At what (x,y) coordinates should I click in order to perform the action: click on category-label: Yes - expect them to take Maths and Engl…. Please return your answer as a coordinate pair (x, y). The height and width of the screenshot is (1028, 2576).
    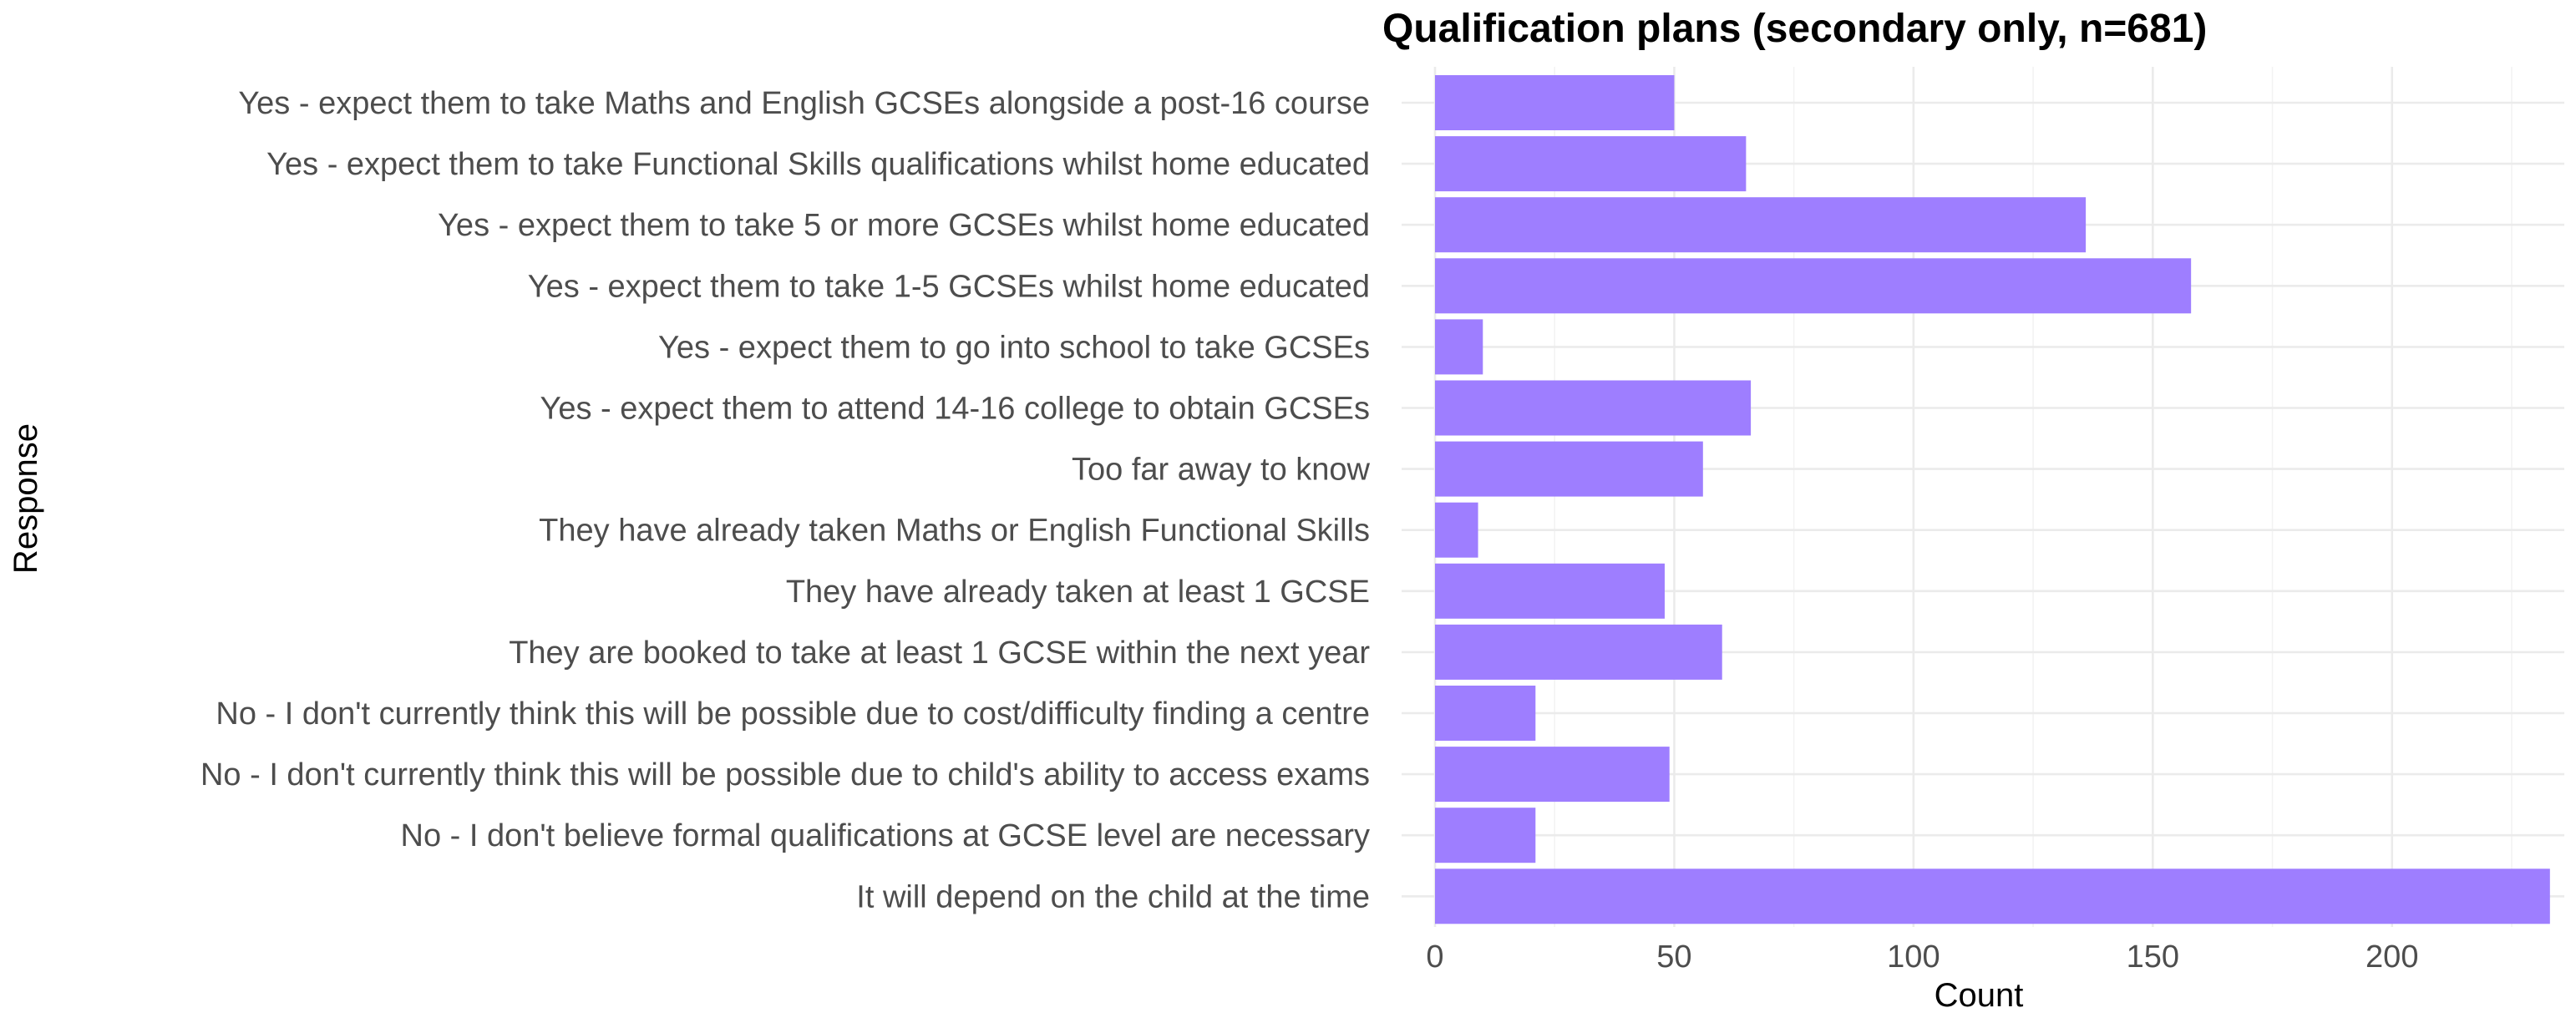
    Looking at the image, I should click on (804, 103).